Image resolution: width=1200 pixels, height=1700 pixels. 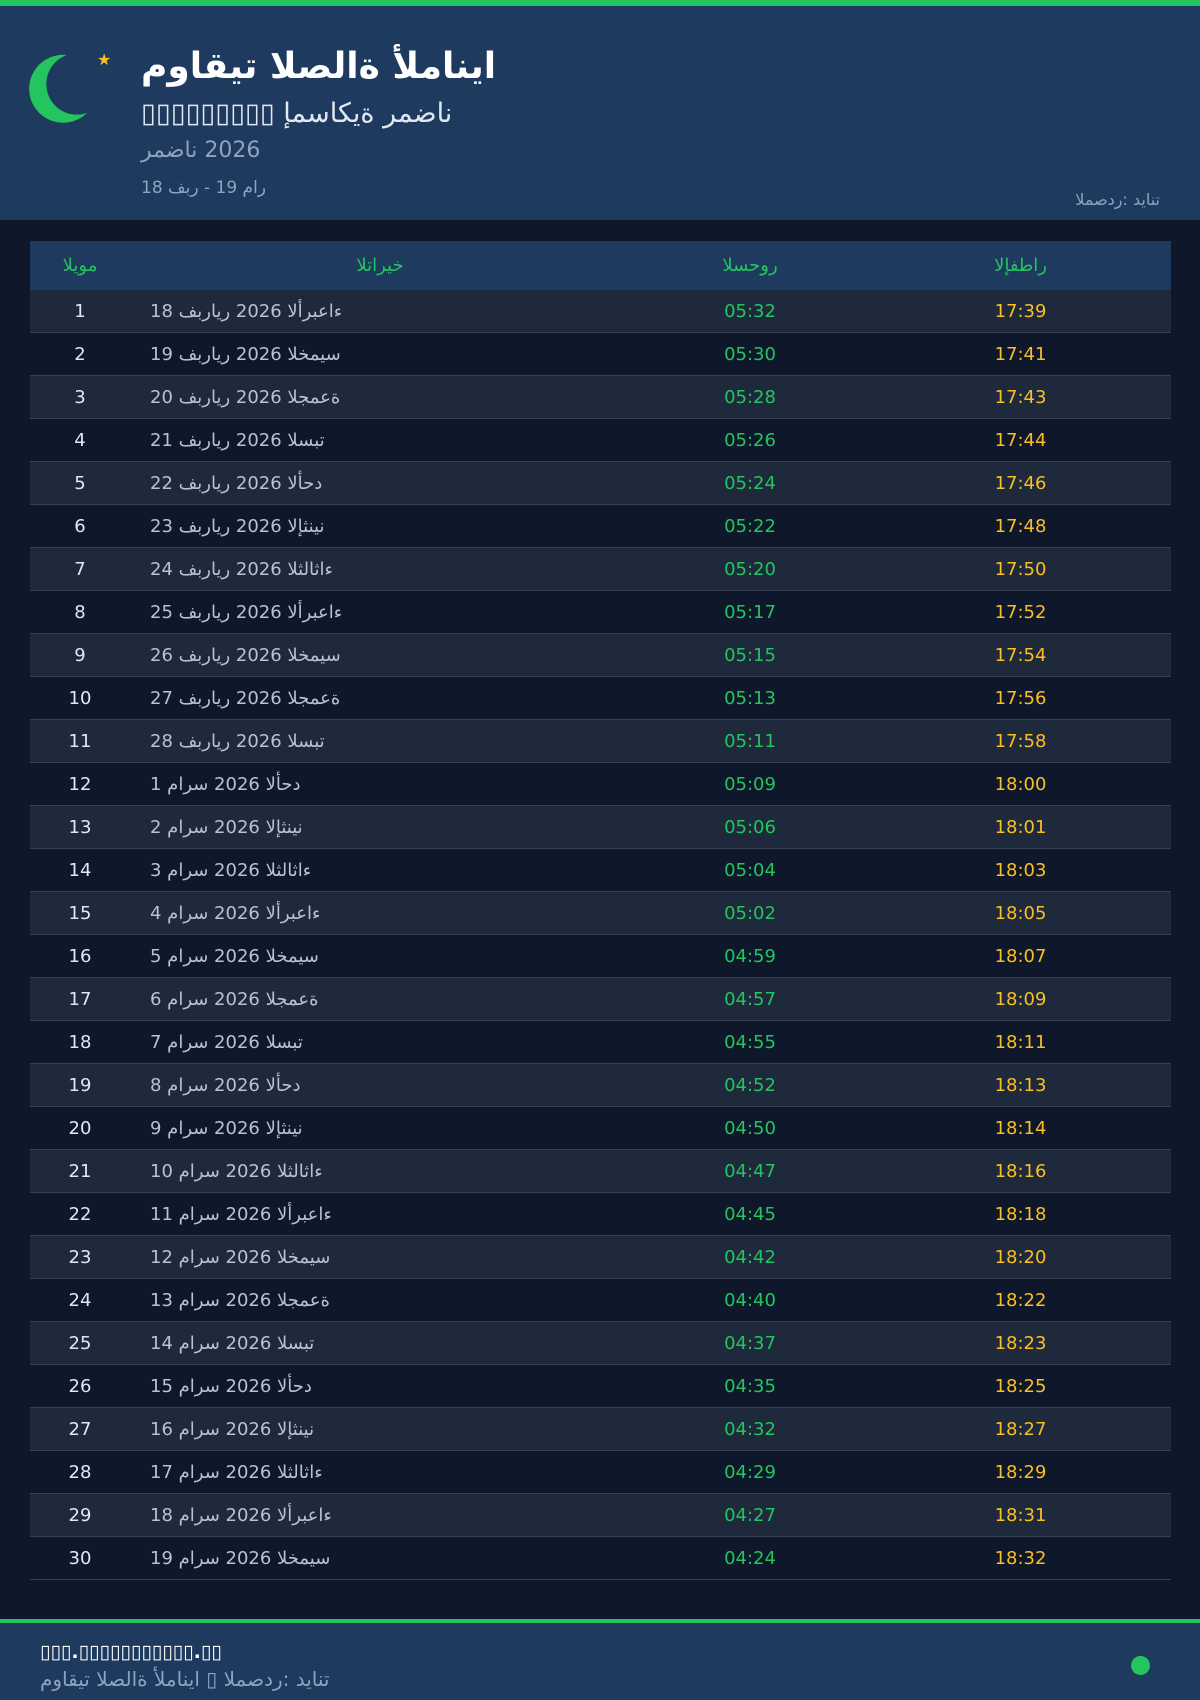 I want to click on suhoor-cell: 05:32, so click(x=750, y=311).